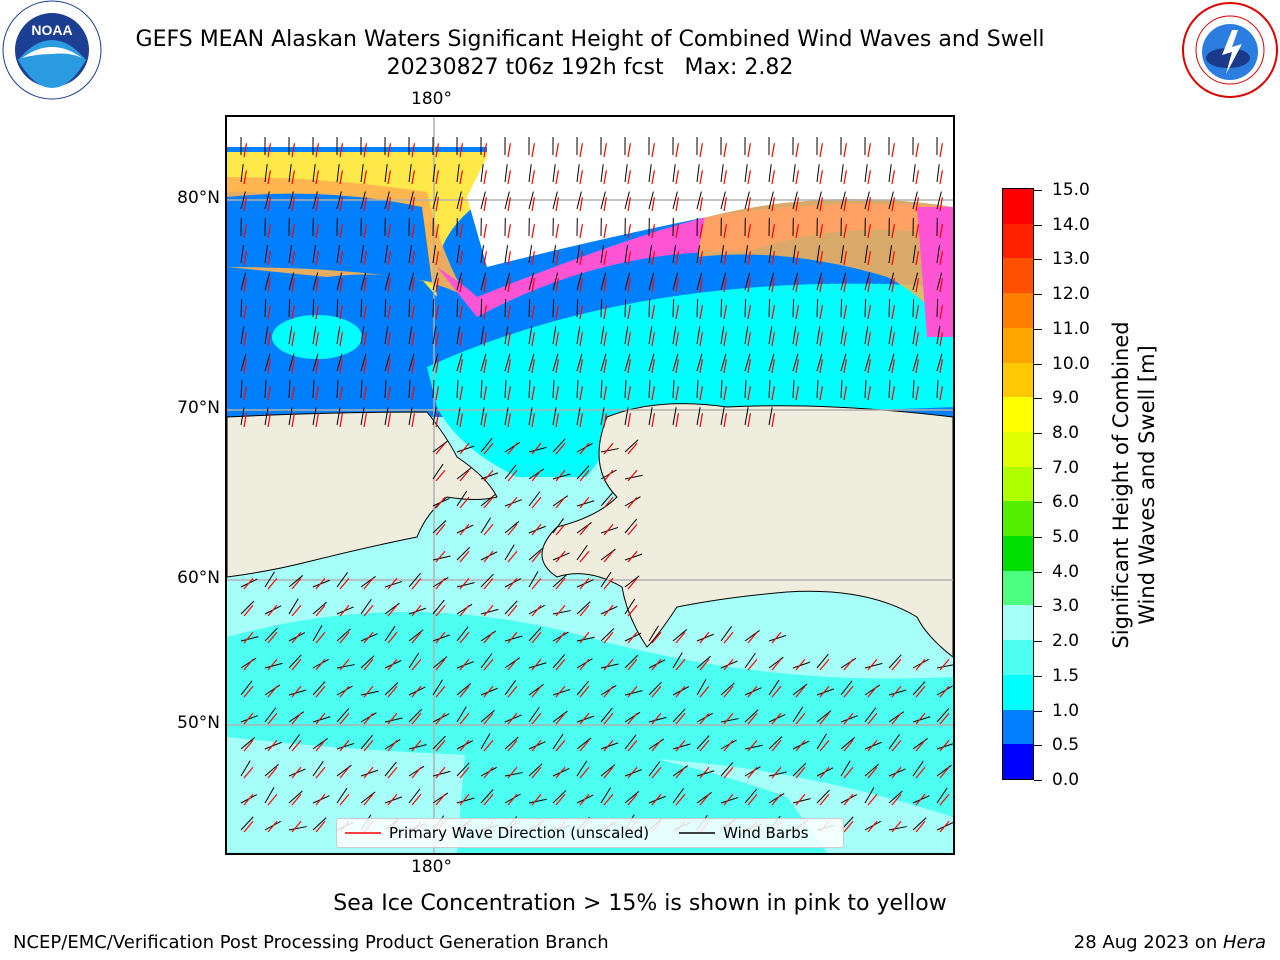 This screenshot has height=960, width=1280. Describe the element at coordinates (1121, 484) in the screenshot. I see `colorbar-label-line1: Significant Height of Combined` at that location.